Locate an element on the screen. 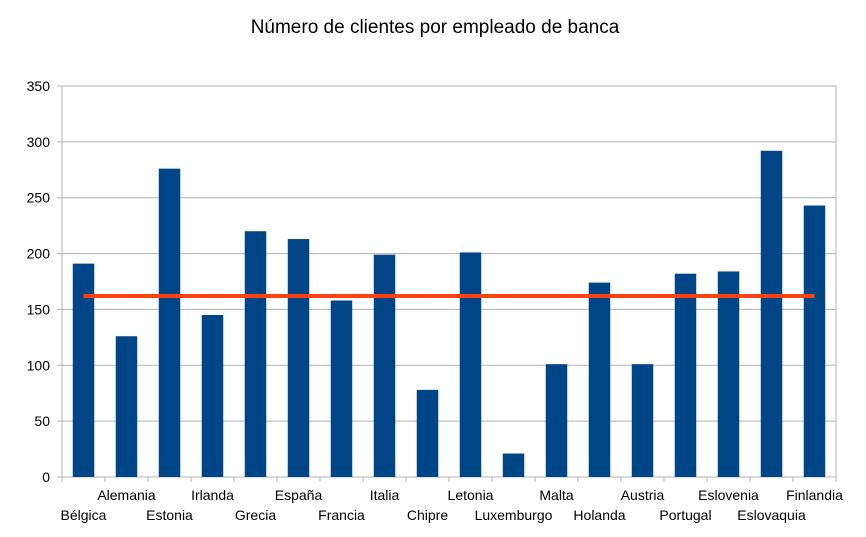  y-tick-label: 350 is located at coordinates (39, 86).